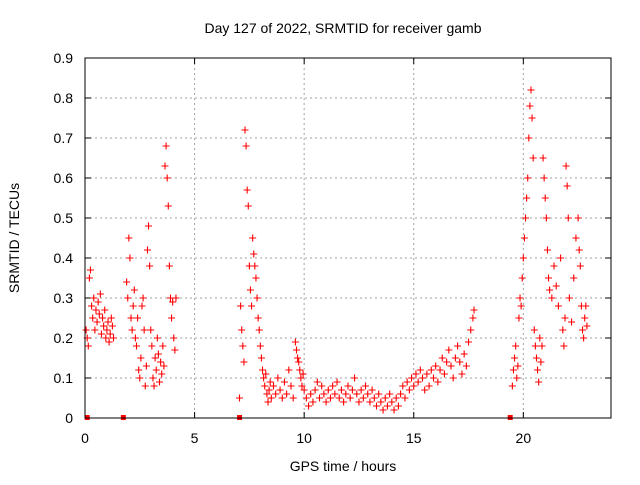 The height and width of the screenshot is (485, 640). Describe the element at coordinates (14, 238) in the screenshot. I see `y-axis-label: SRMTID / TECUs` at that location.